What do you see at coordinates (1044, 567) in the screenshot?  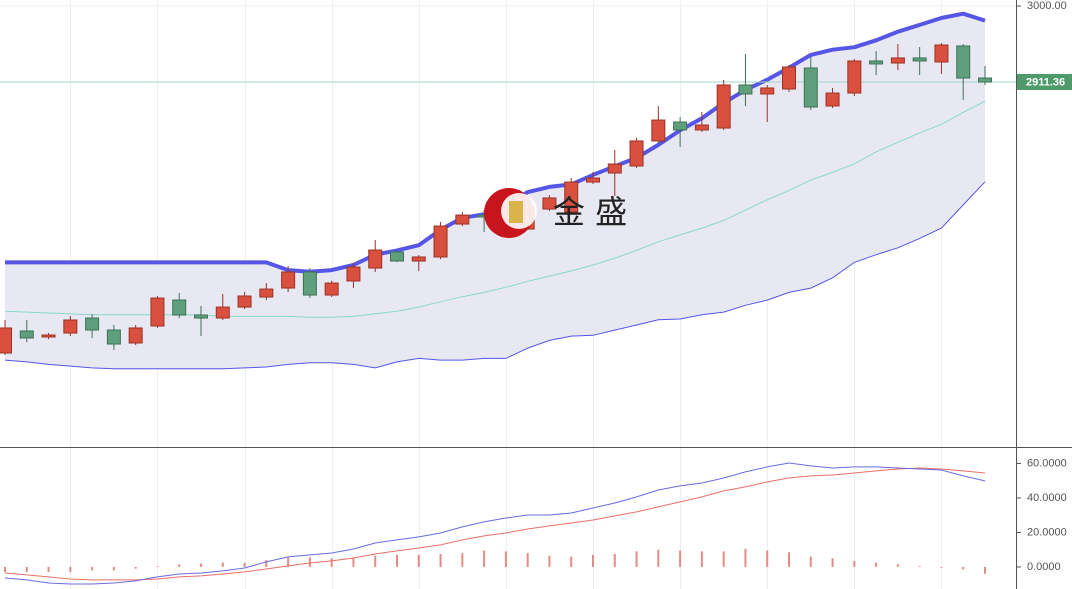 I see `y-tick-label: 0.0000` at bounding box center [1044, 567].